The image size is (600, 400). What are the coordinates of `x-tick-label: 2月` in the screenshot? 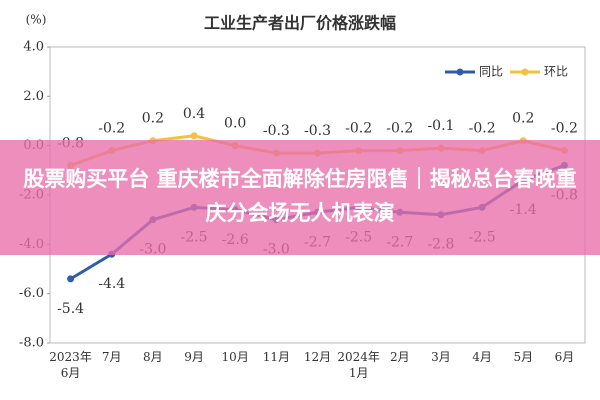 It's located at (399, 357).